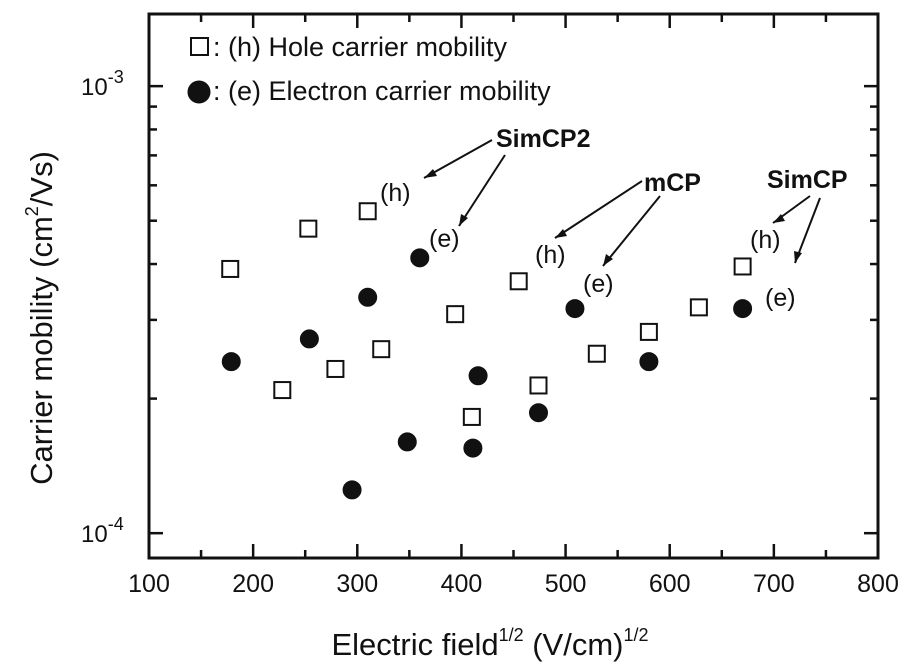 The height and width of the screenshot is (664, 909). What do you see at coordinates (360, 47) in the screenshot?
I see `legend-entry-hole: : (h) Hole carrier mobility` at bounding box center [360, 47].